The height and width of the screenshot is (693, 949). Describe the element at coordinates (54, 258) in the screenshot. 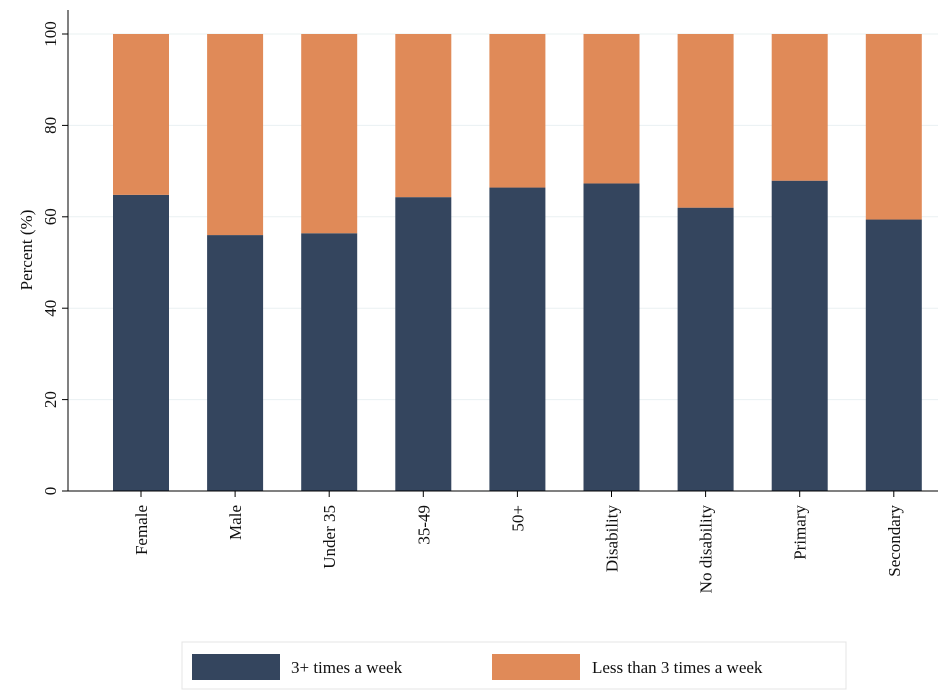

I see `y-ticks: 0 20 40 60 80 100` at that location.